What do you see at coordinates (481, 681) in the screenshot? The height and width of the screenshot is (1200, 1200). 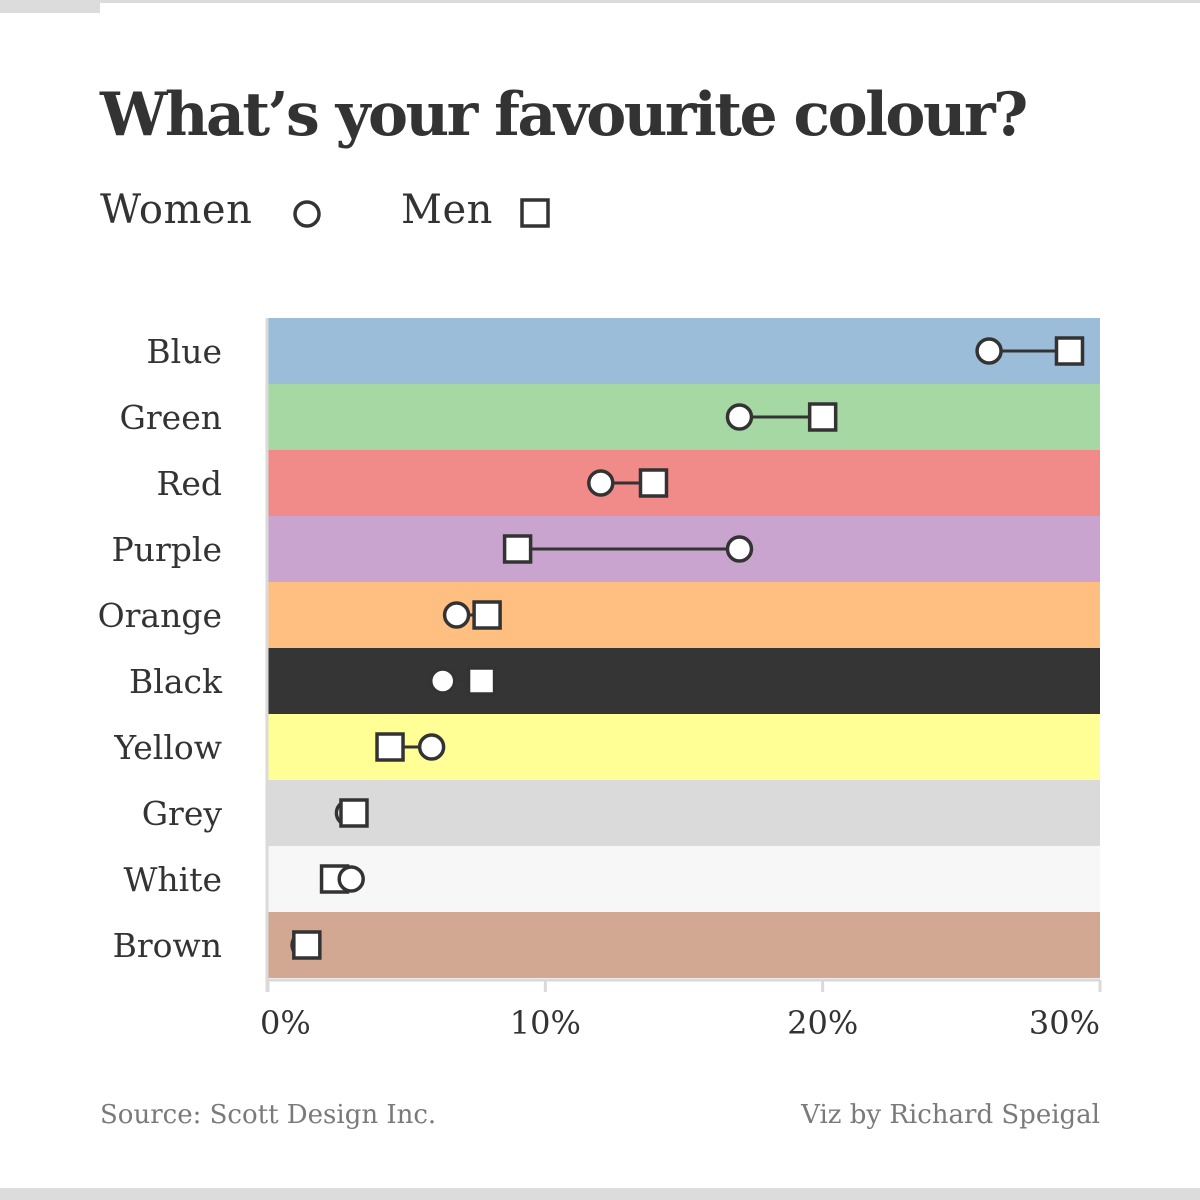 I see `men-marker-black` at bounding box center [481, 681].